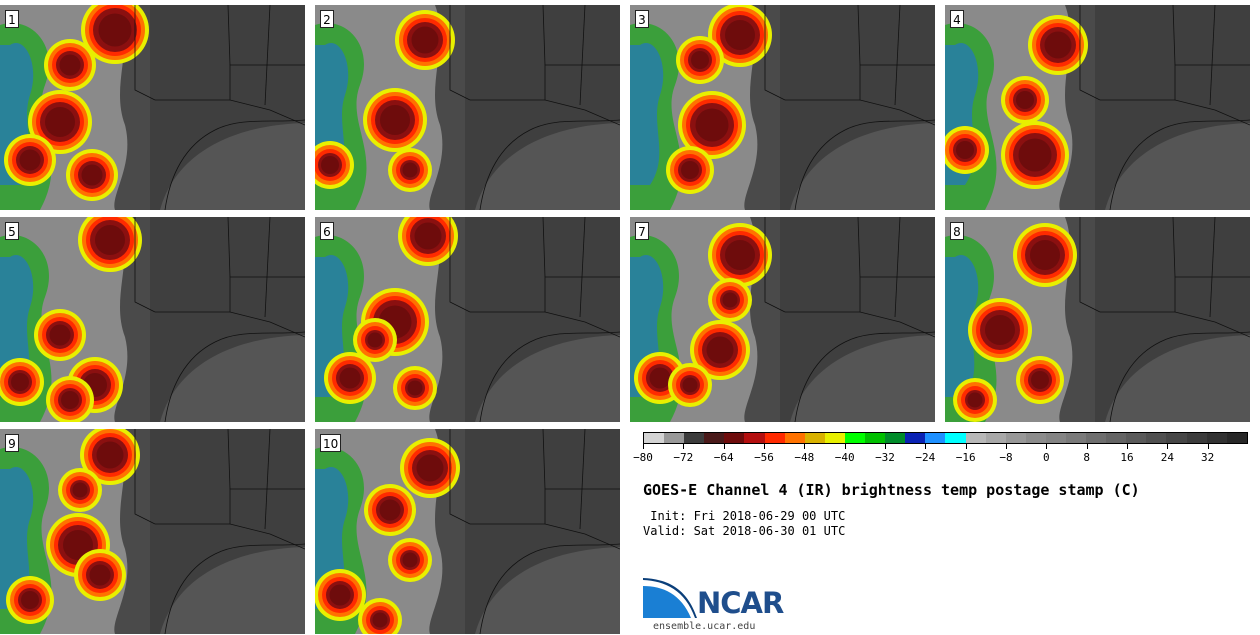 This screenshot has height=635, width=1260. I want to click on colorbar-tick-label: −56, so click(764, 457).